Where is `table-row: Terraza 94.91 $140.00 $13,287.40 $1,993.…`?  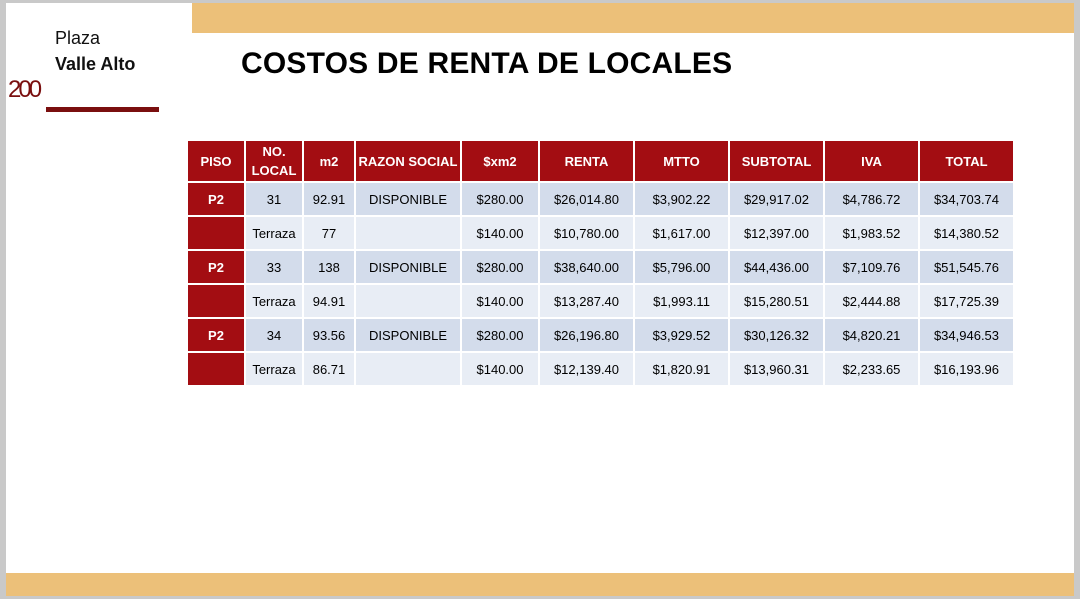
table-row: Terraza 94.91 $140.00 $13,287.40 $1,993.… is located at coordinates (600, 301).